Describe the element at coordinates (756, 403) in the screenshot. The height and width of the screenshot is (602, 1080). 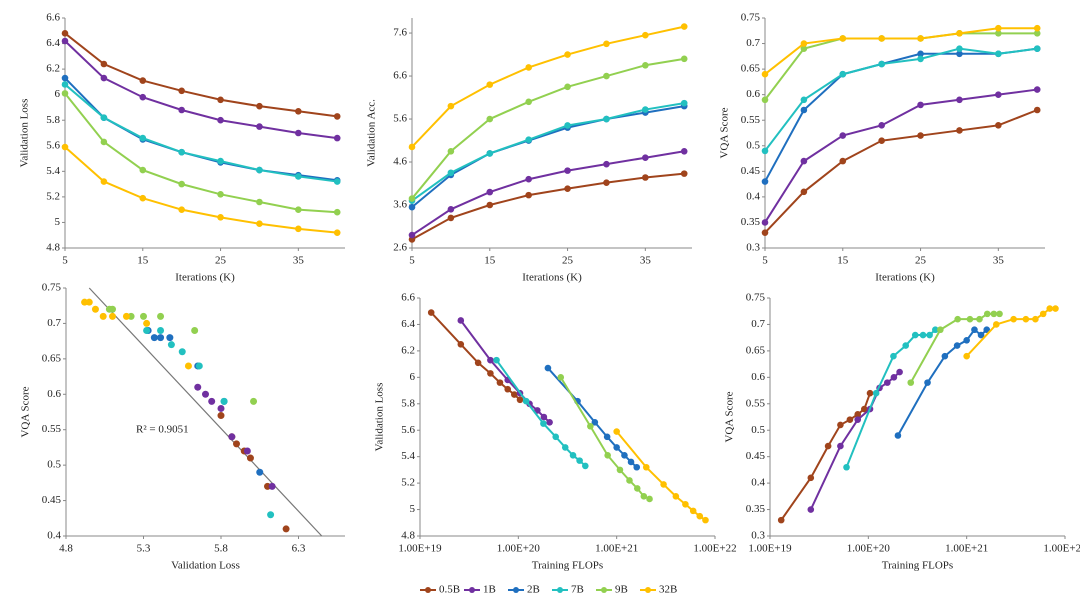
I see `y-tick-label: 0.55` at that location.